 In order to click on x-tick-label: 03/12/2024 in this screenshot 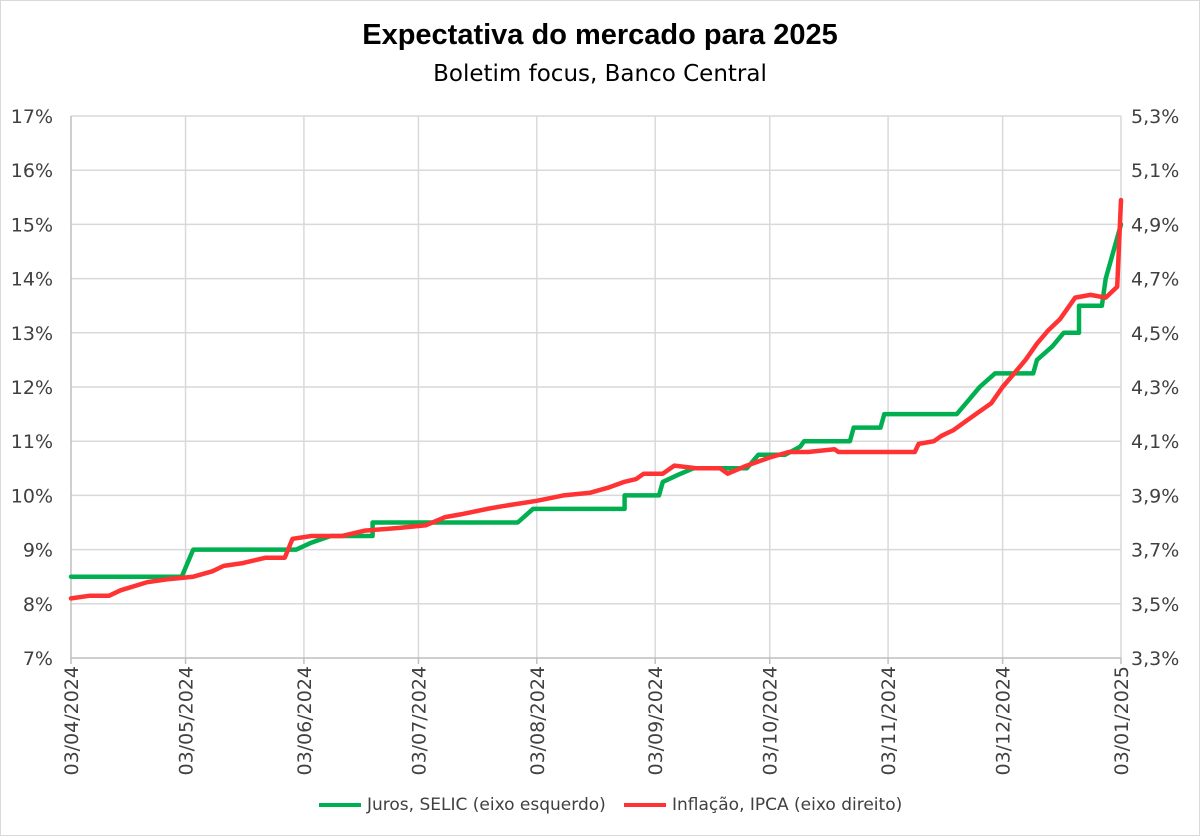, I will do `click(1004, 721)`.